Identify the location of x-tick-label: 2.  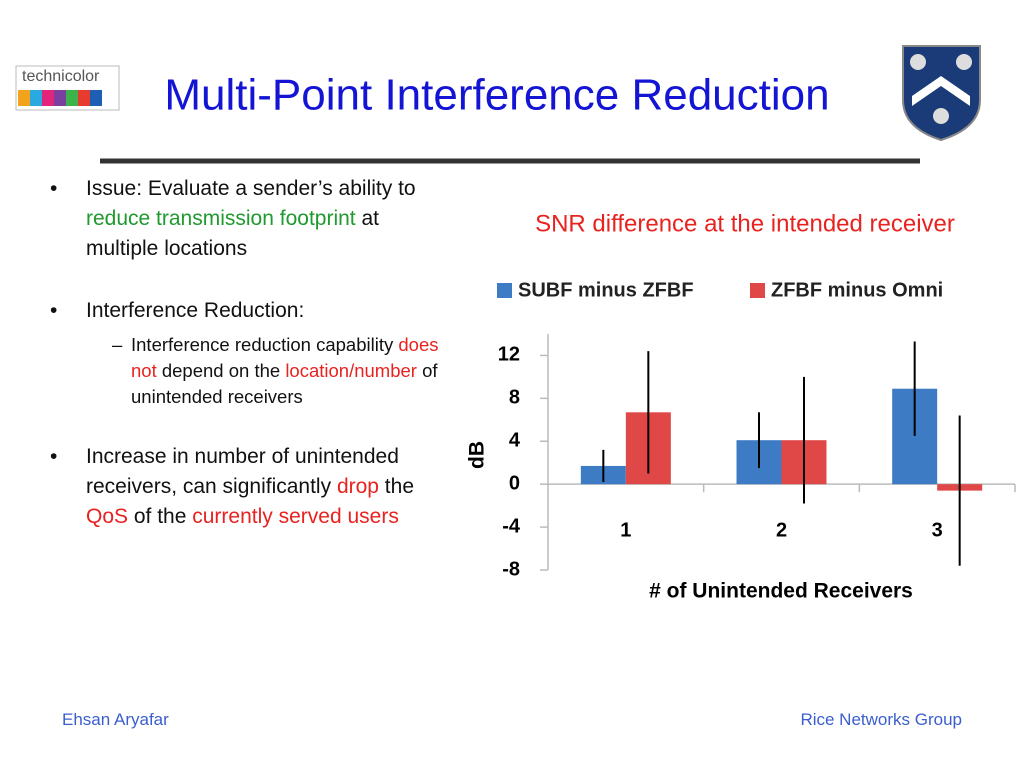
(781, 530).